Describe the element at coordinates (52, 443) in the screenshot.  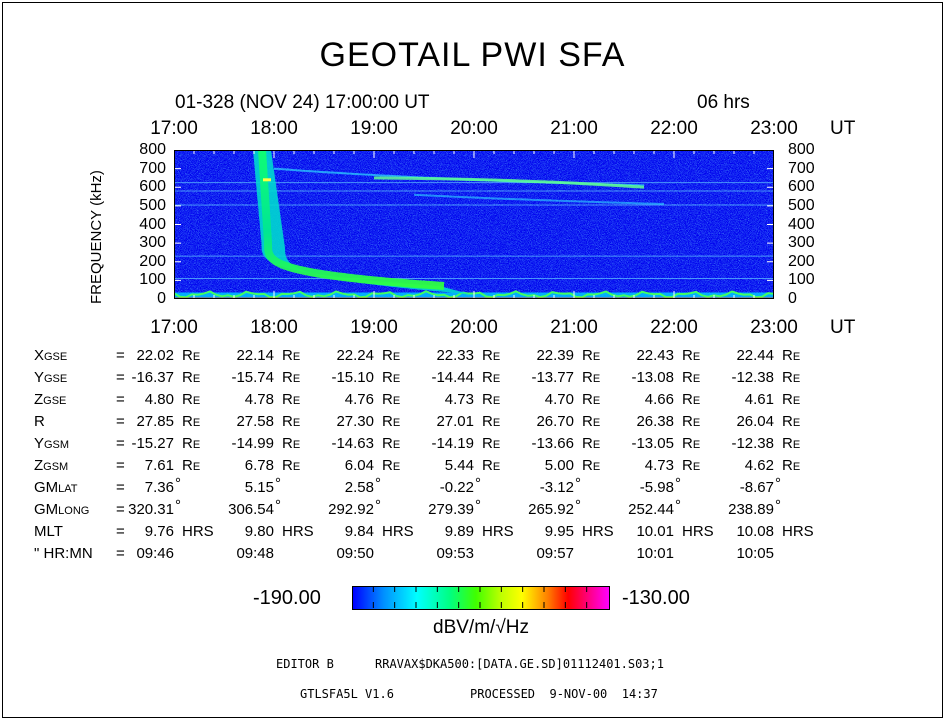
I see `ephemeris-label: Ygsm` at that location.